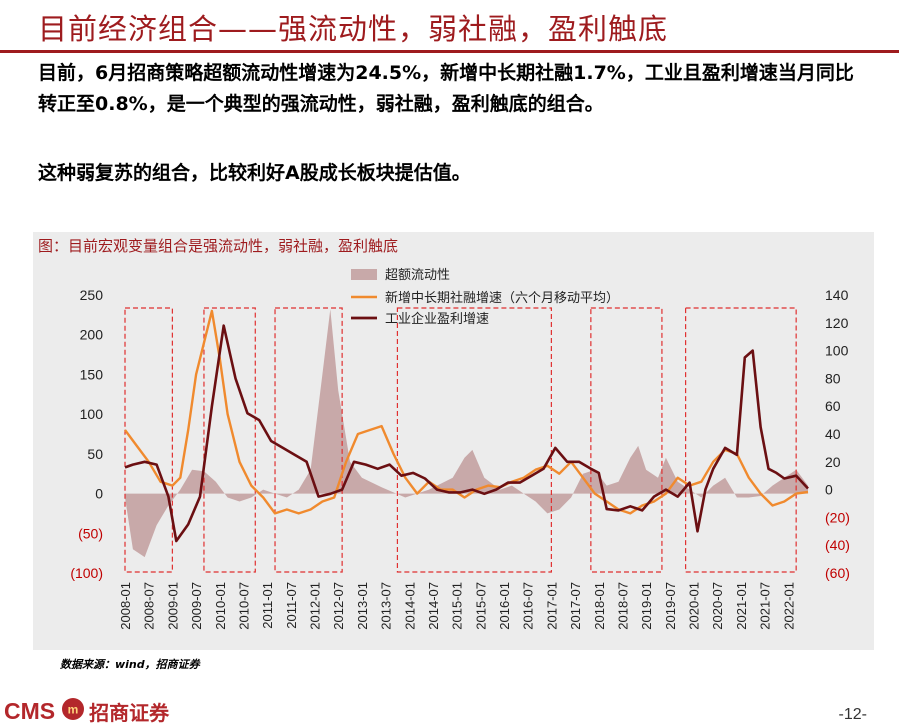 The height and width of the screenshot is (727, 899). What do you see at coordinates (717, 606) in the screenshot?
I see `x-axis-tick-label: 2020-07` at bounding box center [717, 606].